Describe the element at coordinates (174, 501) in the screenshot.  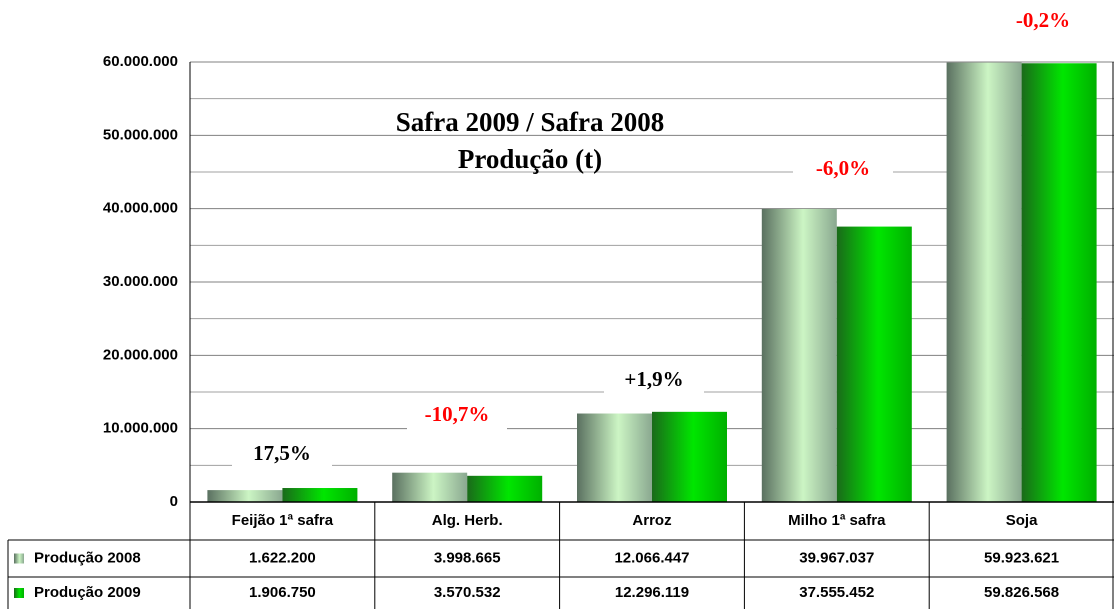
I see `y-tick-label: 0` at that location.